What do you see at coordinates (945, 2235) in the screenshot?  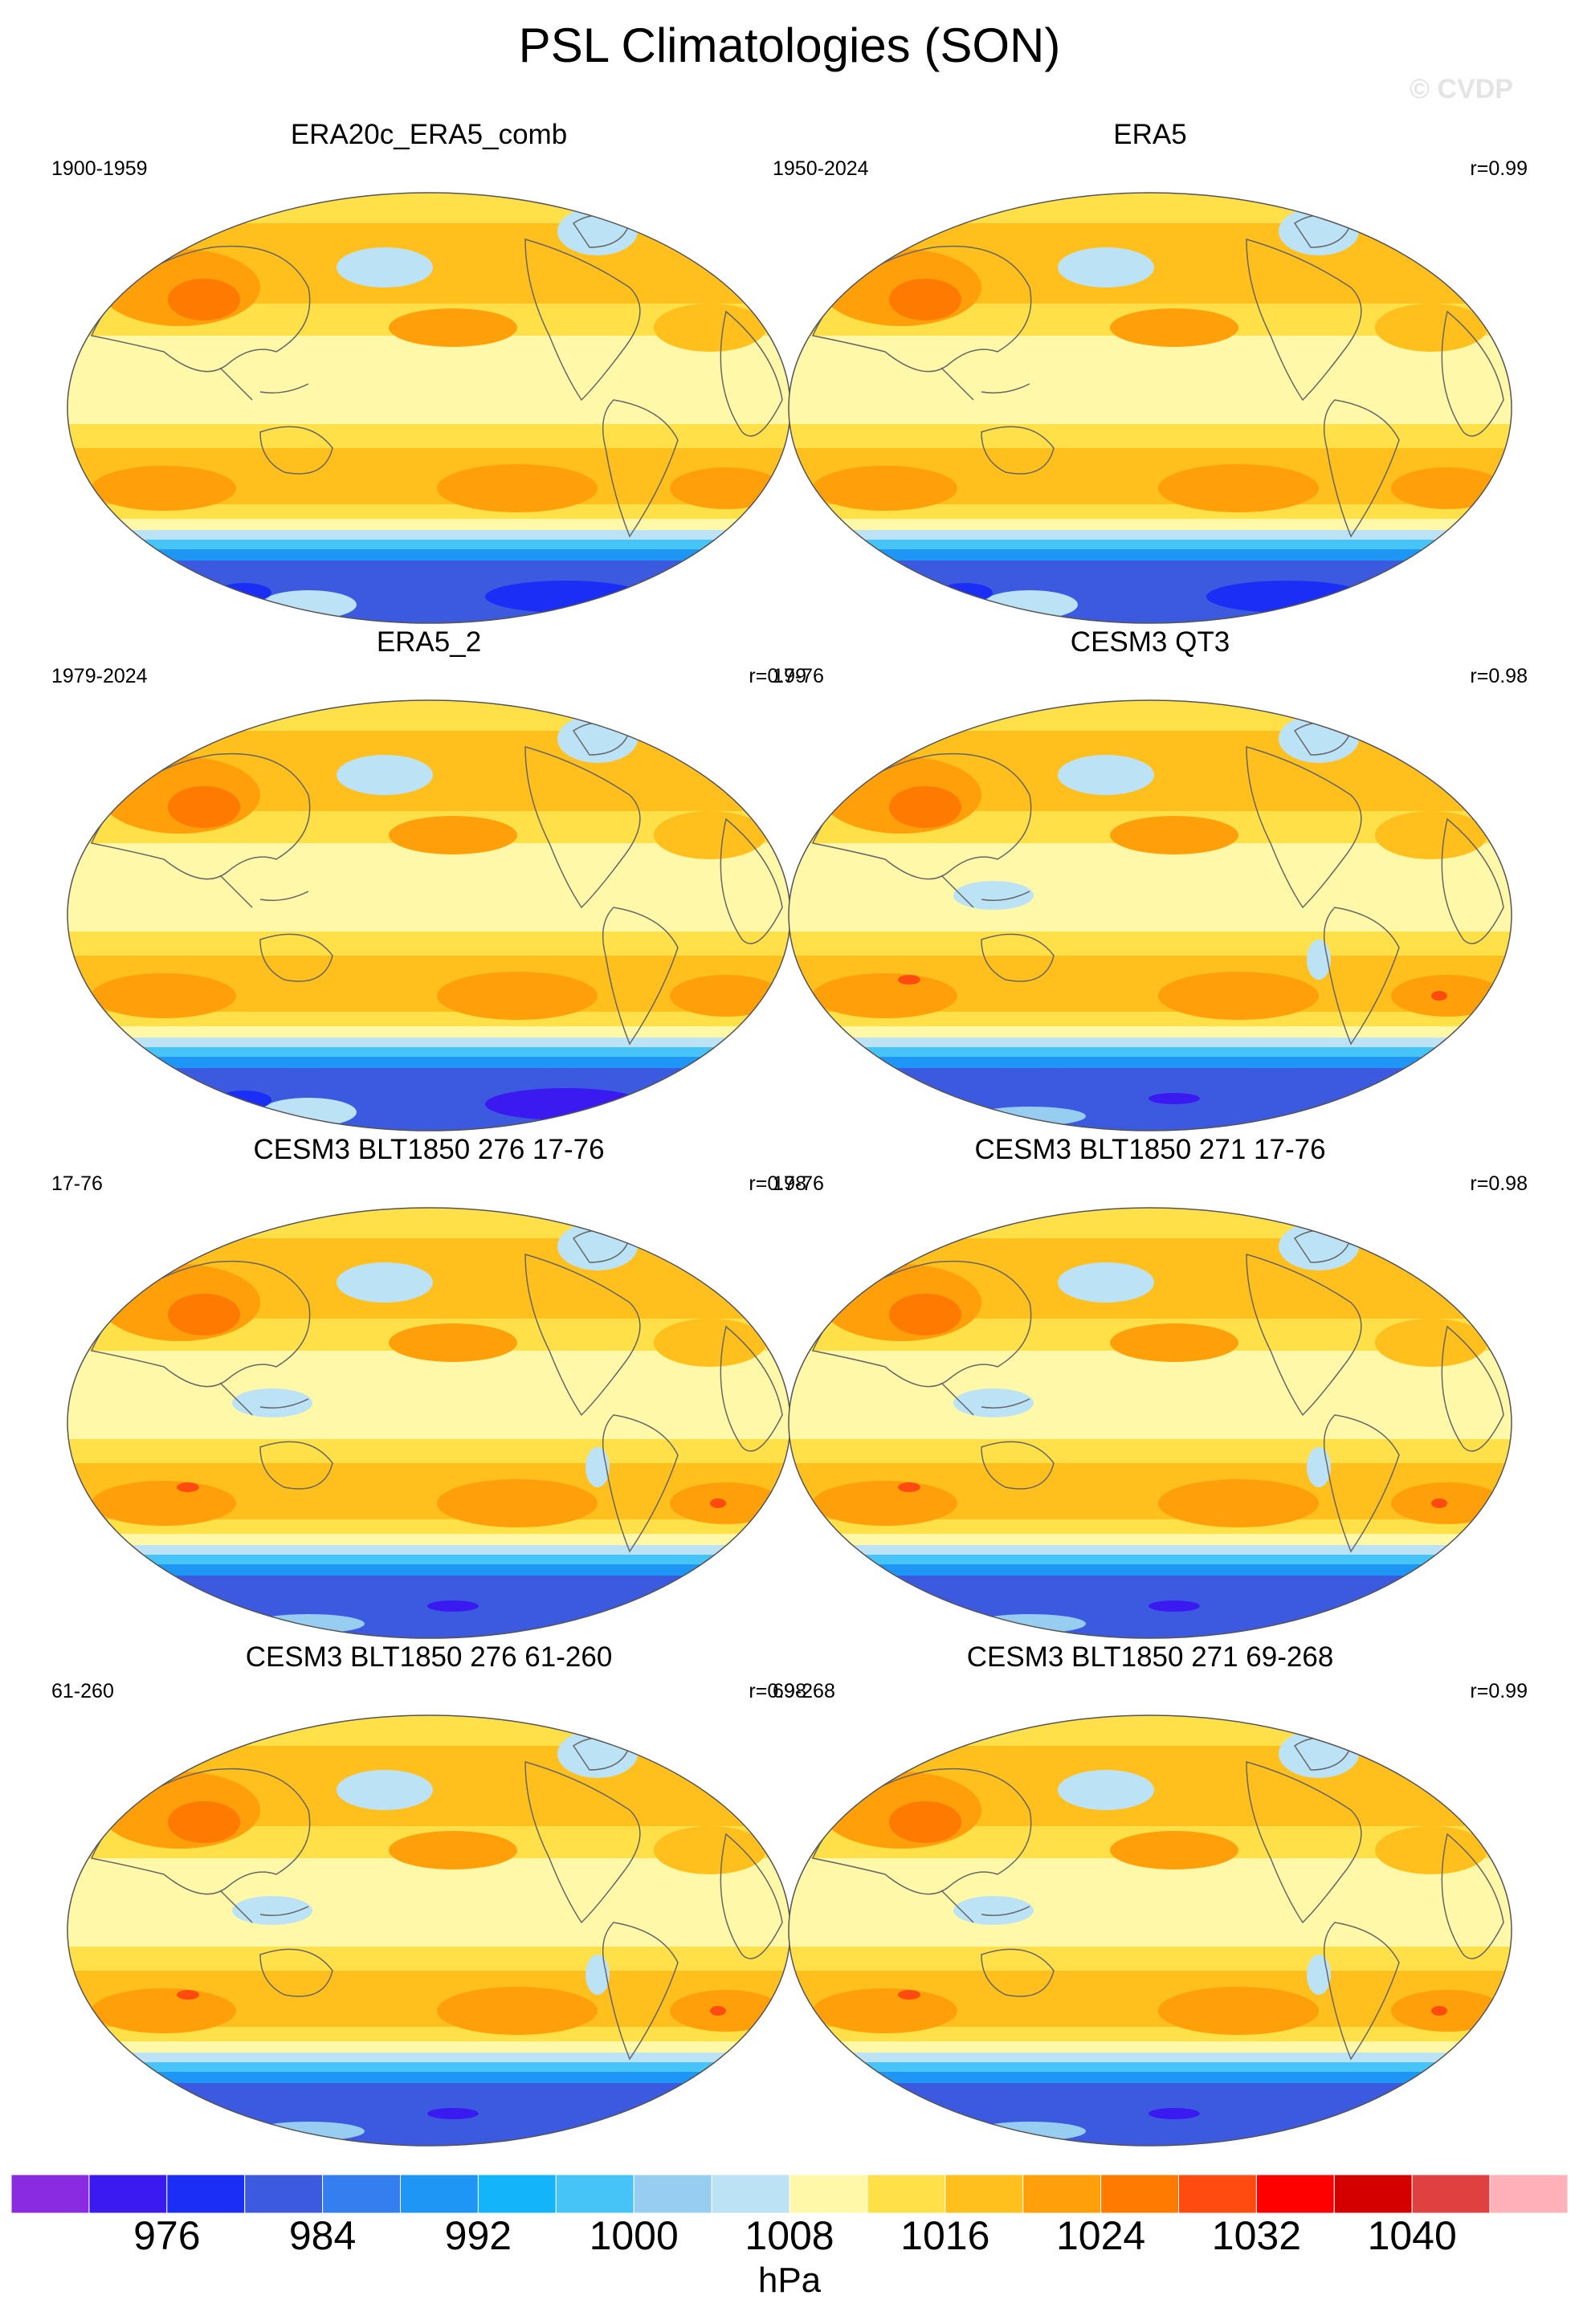 I see `colorbar-tick-label: 1016` at bounding box center [945, 2235].